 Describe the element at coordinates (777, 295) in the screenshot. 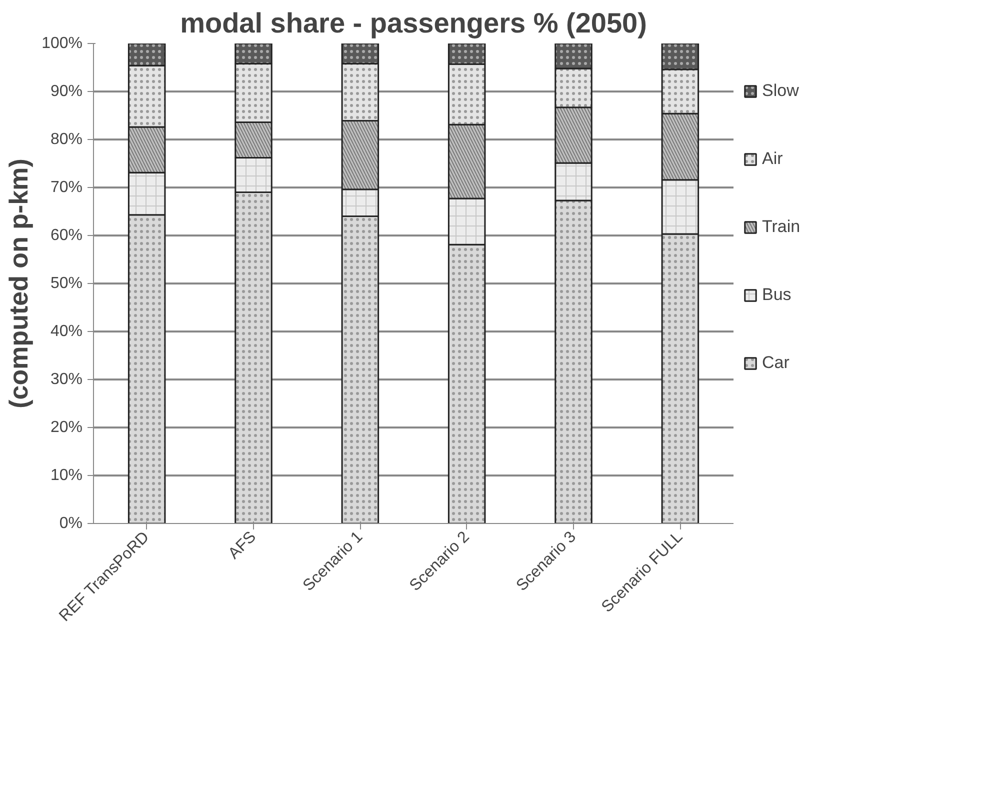

I see `legend-label: Bus` at that location.